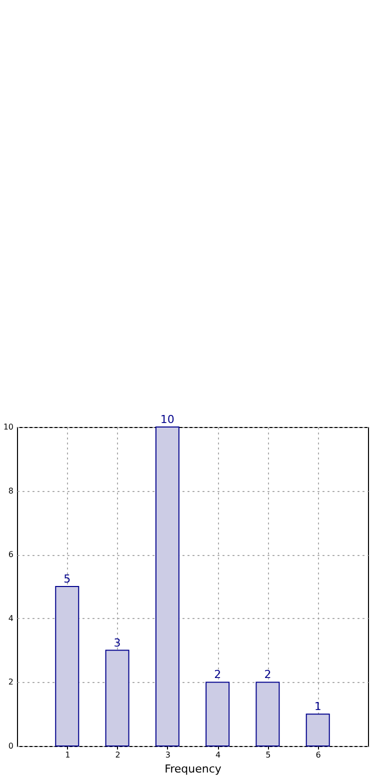 Image resolution: width=390 pixels, height=780 pixels. Describe the element at coordinates (11, 746) in the screenshot. I see `y-tick-label: 0` at that location.